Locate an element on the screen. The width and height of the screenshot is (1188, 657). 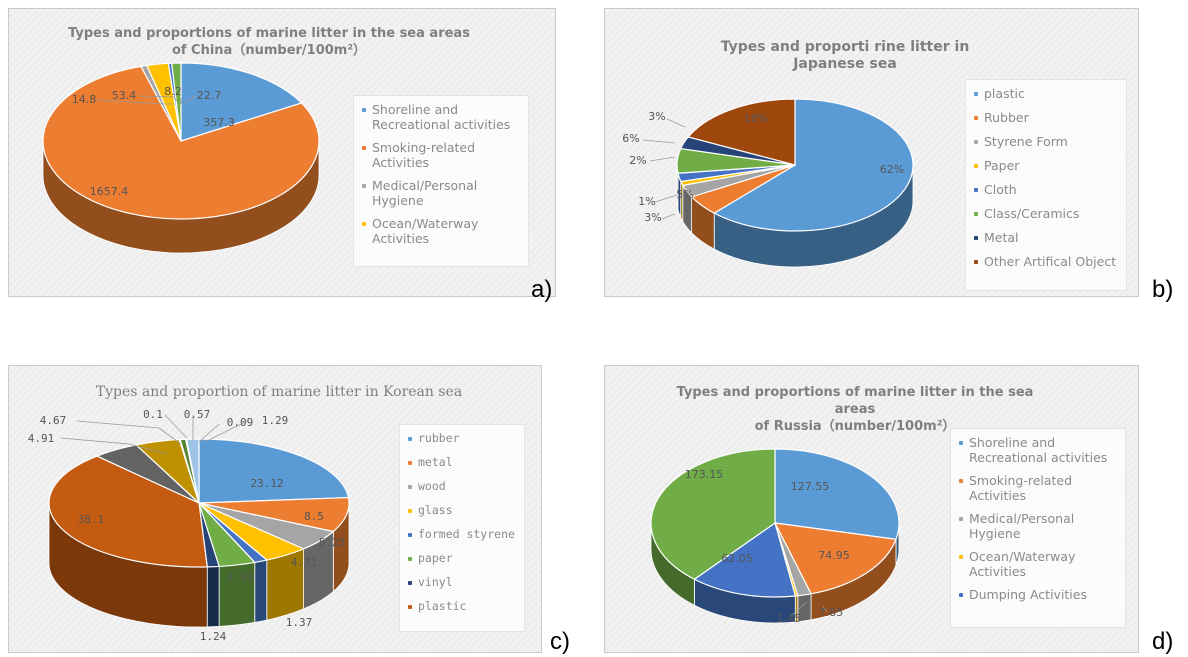
legend-item: plastic is located at coordinates (1046, 93).